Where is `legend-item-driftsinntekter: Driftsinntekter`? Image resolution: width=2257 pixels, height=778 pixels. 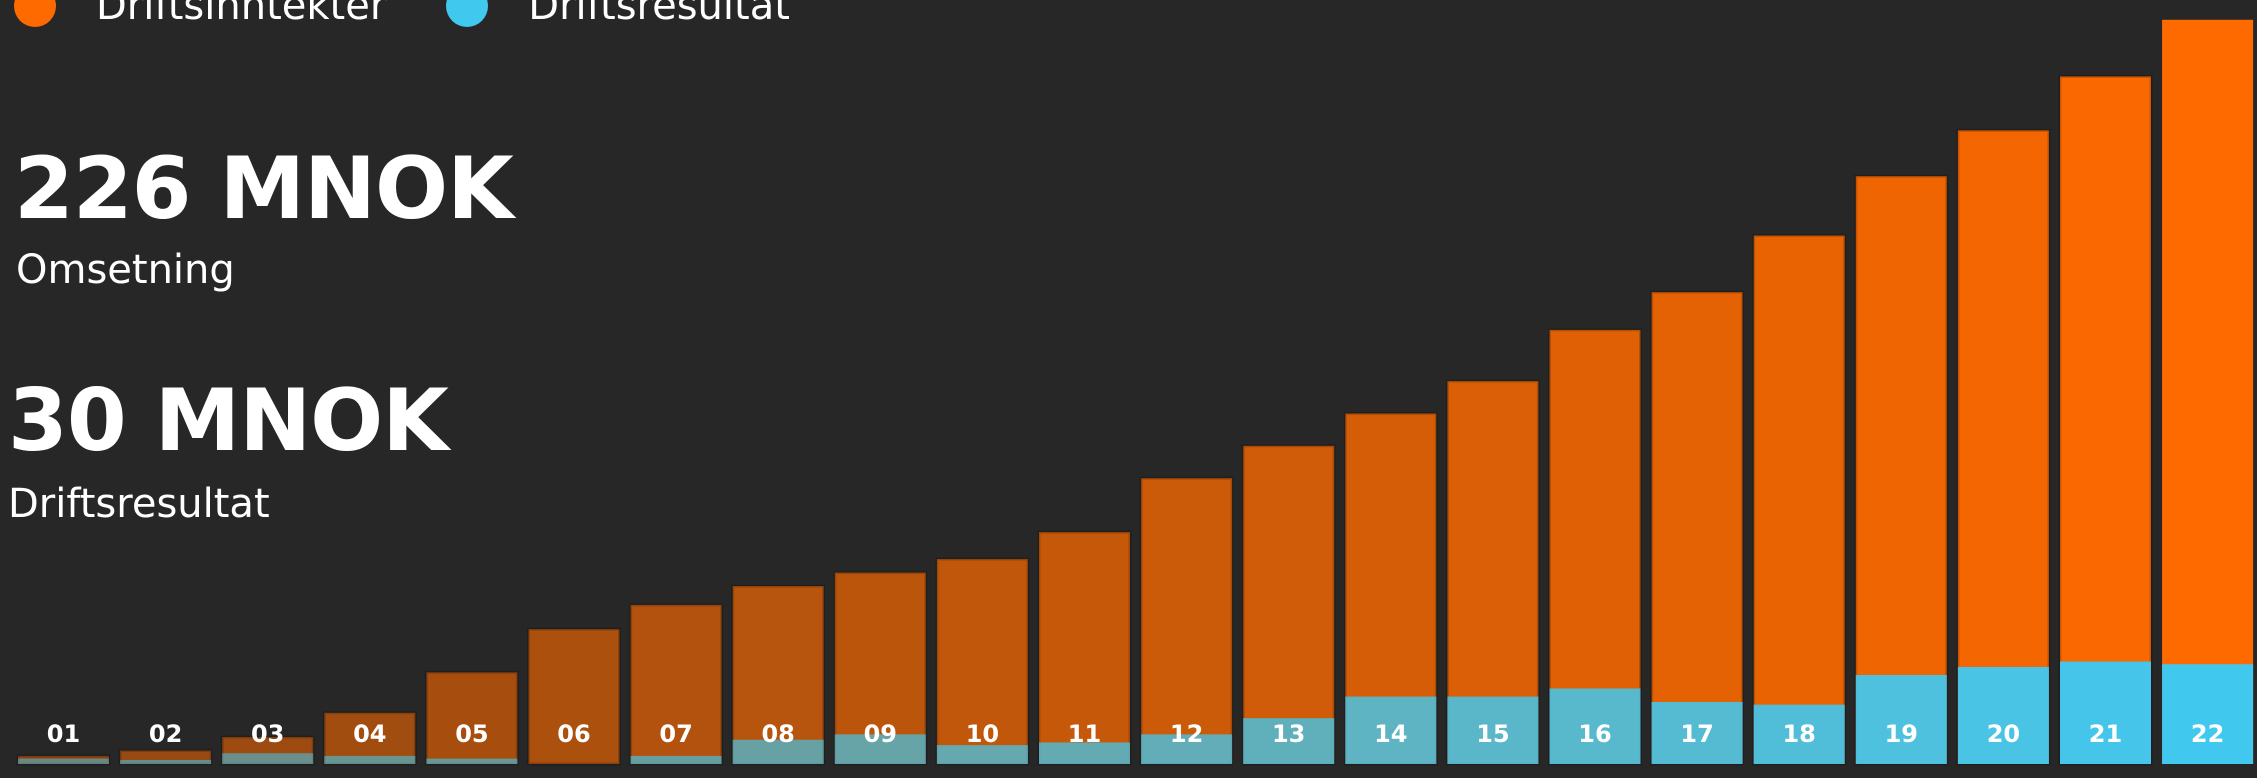
legend-item-driftsinntekter: Driftsinntekter is located at coordinates (200, 14).